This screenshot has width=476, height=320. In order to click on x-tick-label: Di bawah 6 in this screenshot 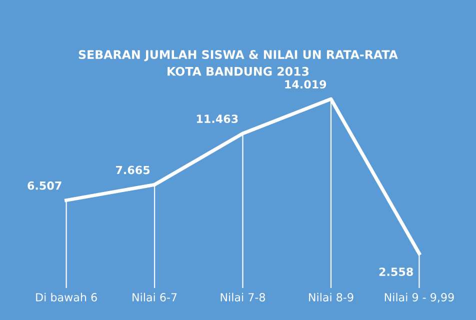, I will do `click(66, 297)`.